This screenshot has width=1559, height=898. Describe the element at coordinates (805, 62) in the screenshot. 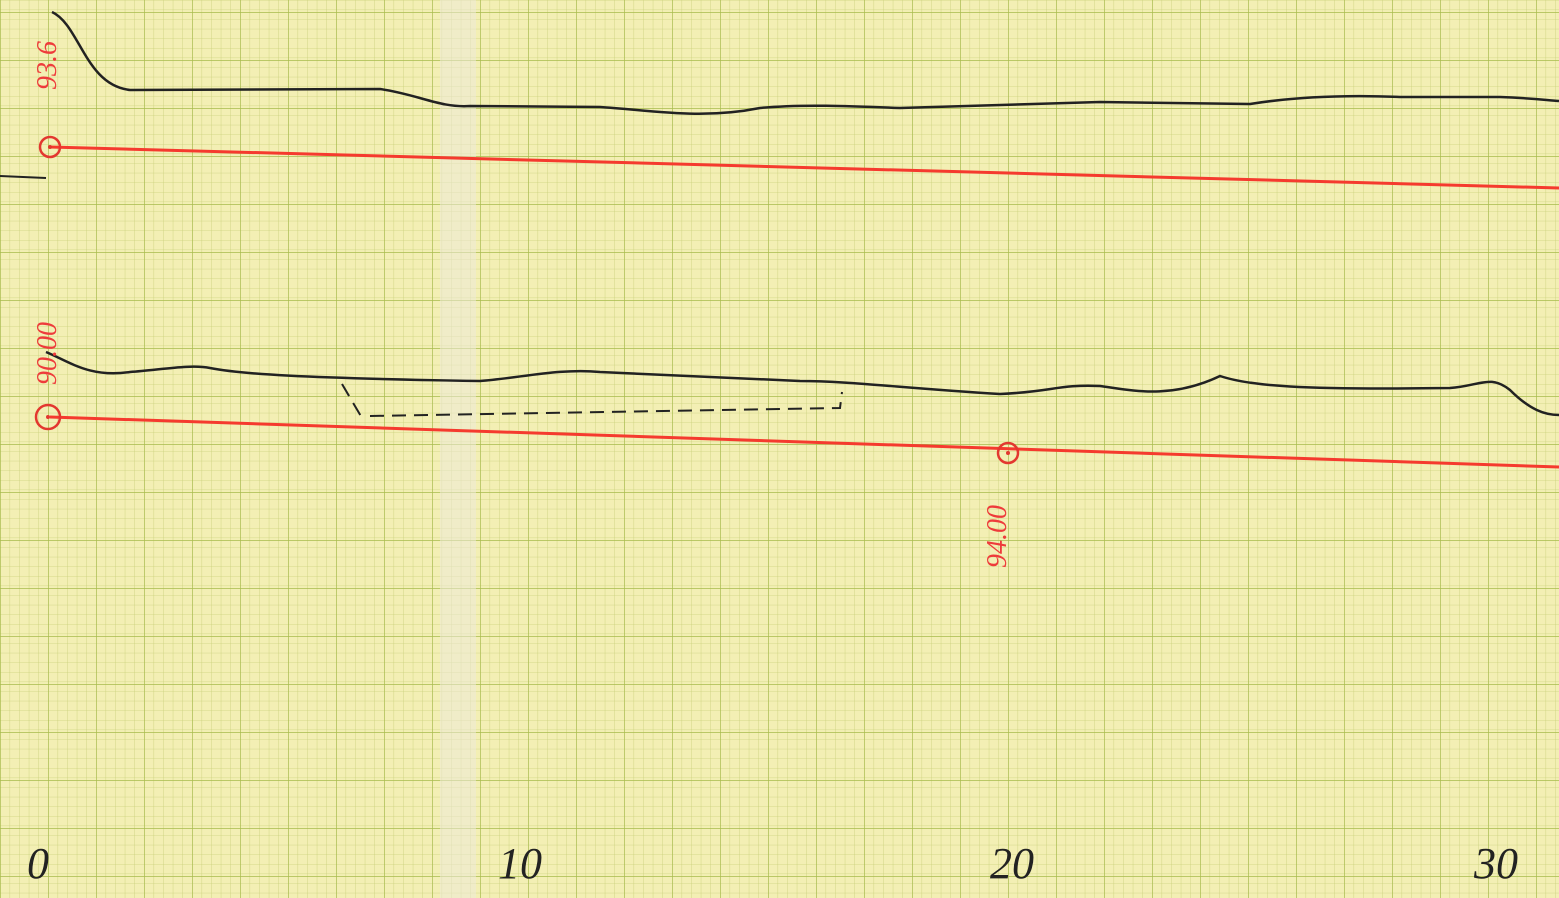

I see `profile-top` at that location.